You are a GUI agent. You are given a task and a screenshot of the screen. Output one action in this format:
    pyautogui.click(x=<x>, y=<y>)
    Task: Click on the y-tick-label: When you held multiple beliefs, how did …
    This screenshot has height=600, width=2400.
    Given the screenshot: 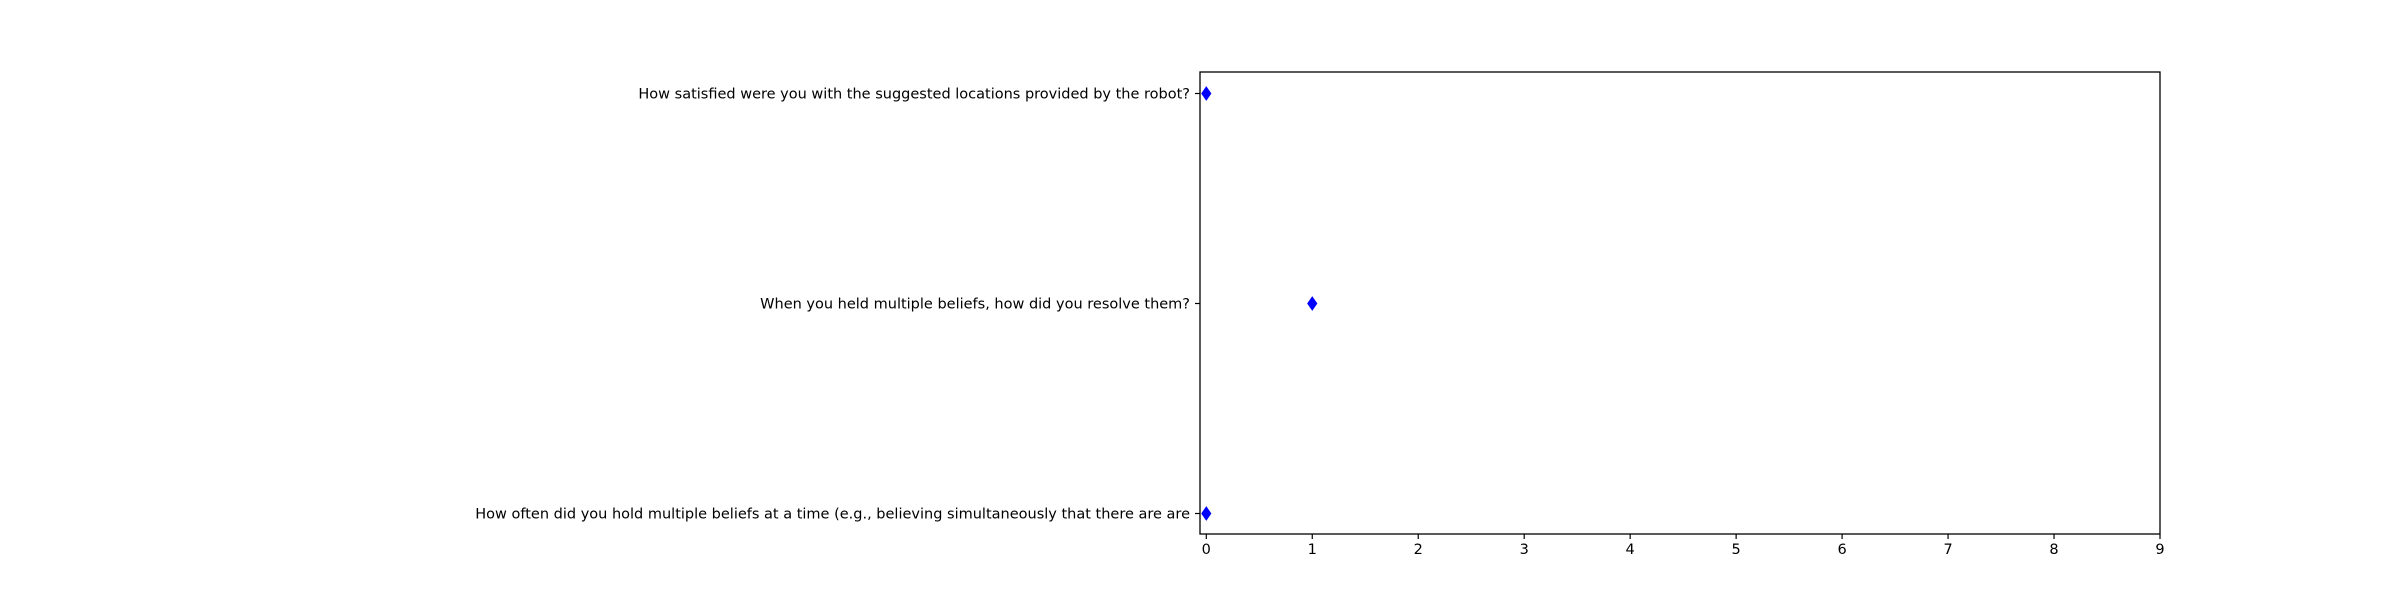 What is the action you would take?
    pyautogui.click(x=975, y=305)
    